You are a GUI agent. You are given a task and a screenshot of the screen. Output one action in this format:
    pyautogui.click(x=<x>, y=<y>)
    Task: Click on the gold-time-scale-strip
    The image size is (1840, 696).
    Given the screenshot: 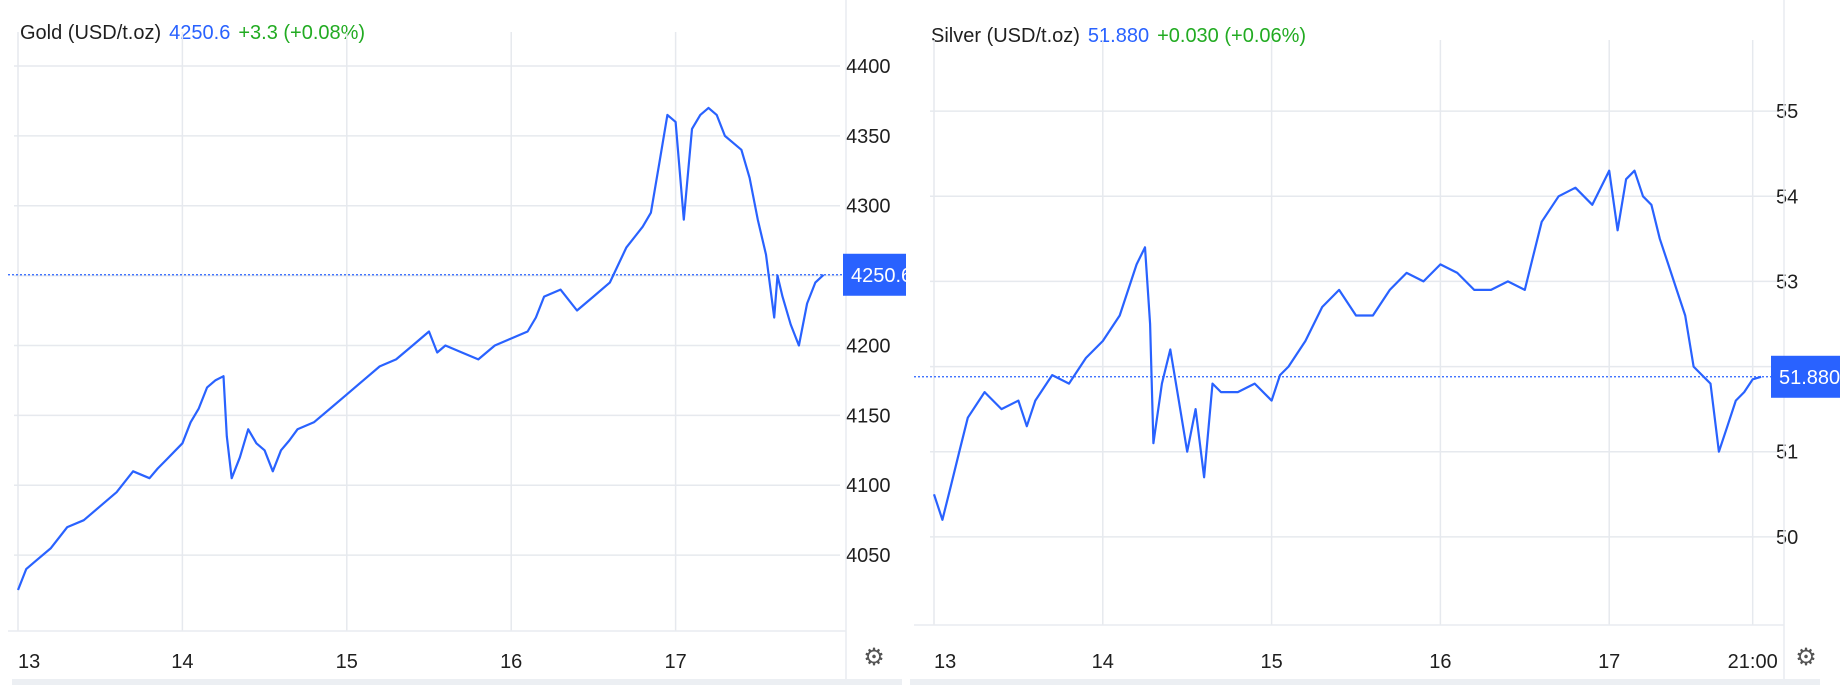 What is the action you would take?
    pyautogui.click(x=457, y=682)
    